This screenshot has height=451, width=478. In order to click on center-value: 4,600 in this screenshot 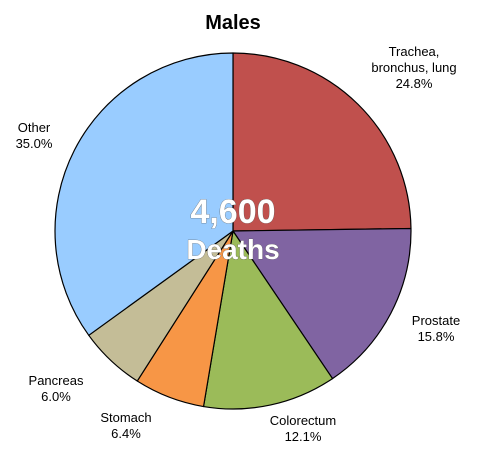, I will do `click(232, 212)`.